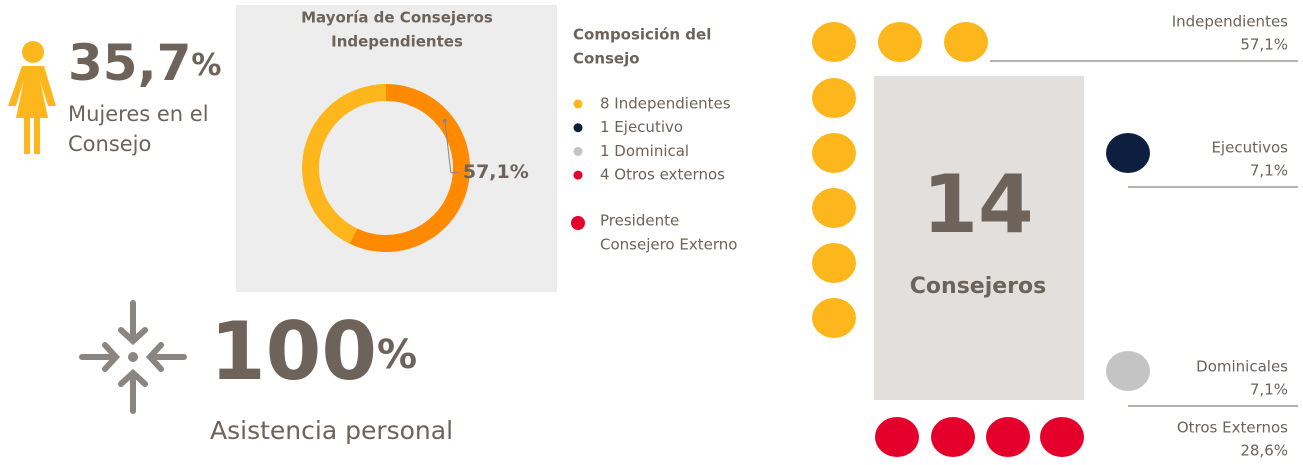 This screenshot has width=1303, height=465. I want to click on legend-text: 1 Dominical, so click(644, 151).